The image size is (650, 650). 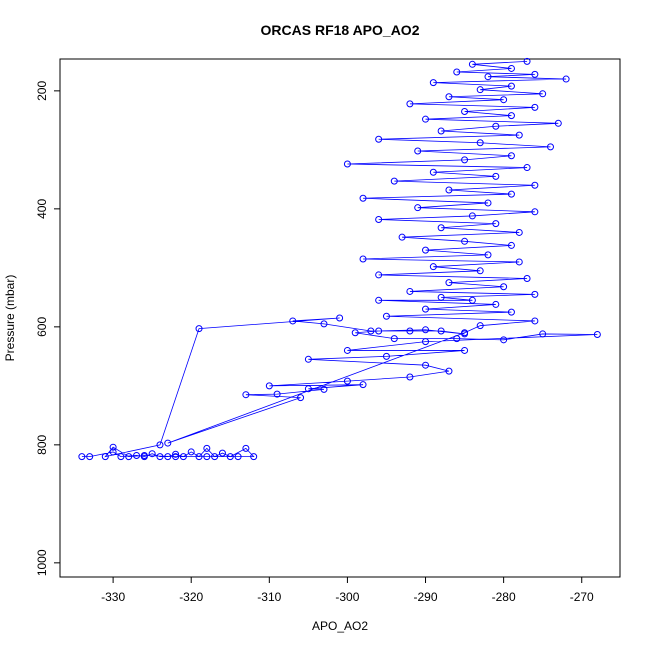 What do you see at coordinates (347, 597) in the screenshot?
I see `x-tick-label: -300` at bounding box center [347, 597].